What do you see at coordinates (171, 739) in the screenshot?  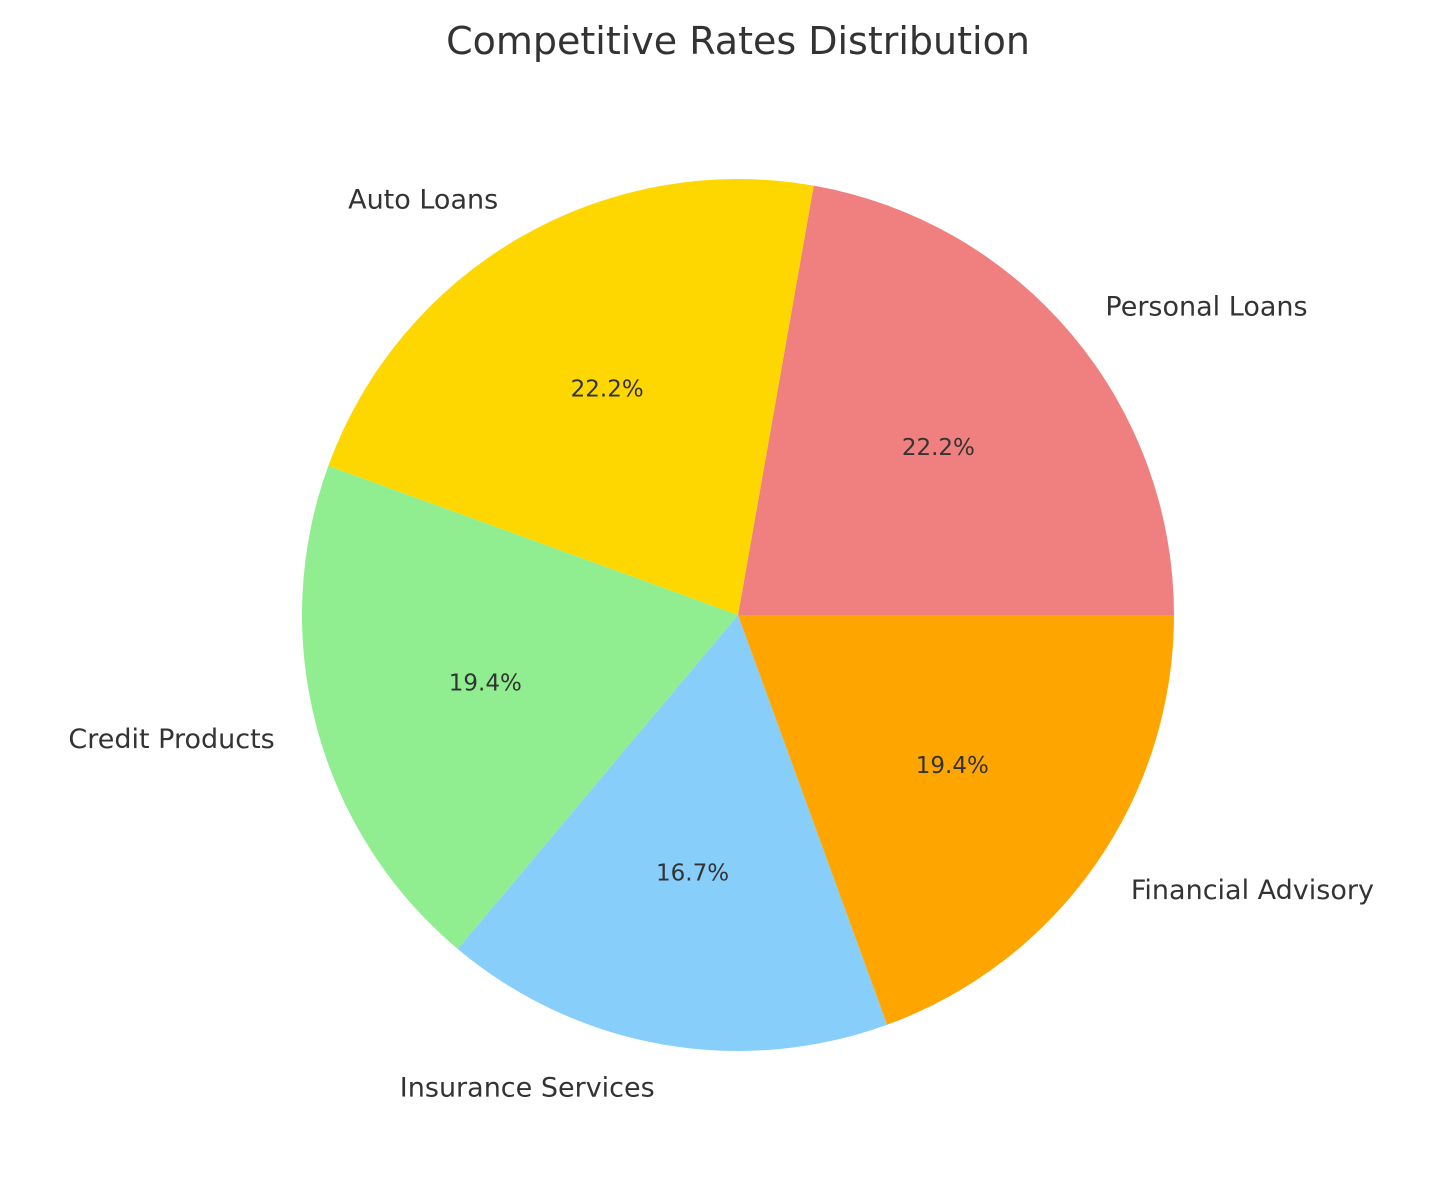 I see `slice-label: Credit Products` at bounding box center [171, 739].